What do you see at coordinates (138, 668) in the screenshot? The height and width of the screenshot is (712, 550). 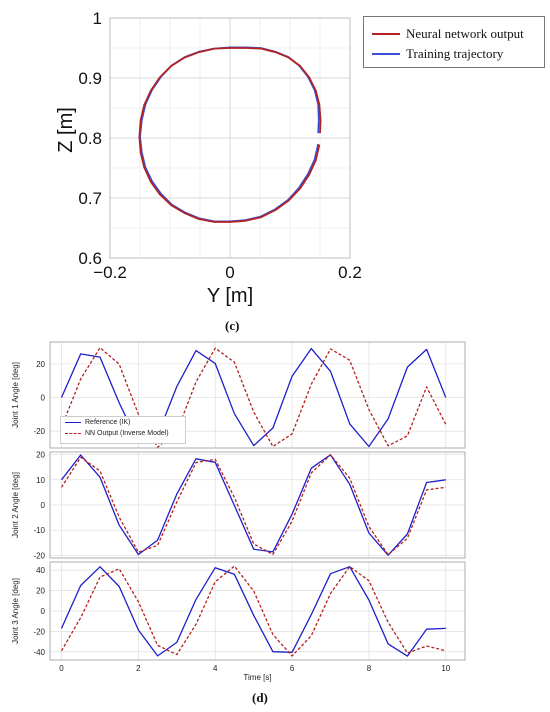 I see `x-tick-label: 2` at bounding box center [138, 668].